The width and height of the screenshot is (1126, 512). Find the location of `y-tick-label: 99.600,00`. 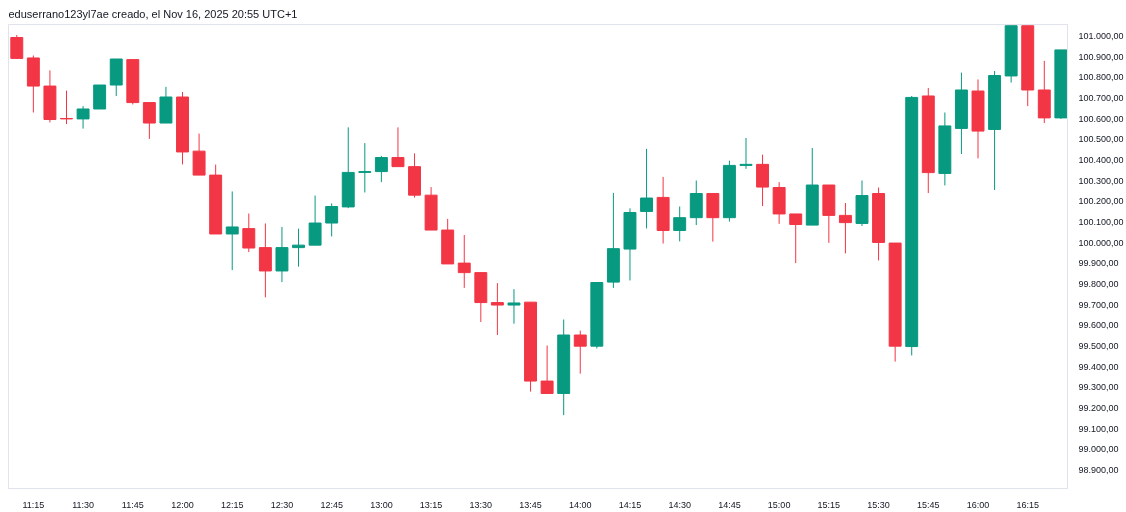

y-tick-label: 99.600,00 is located at coordinates (1098, 325).